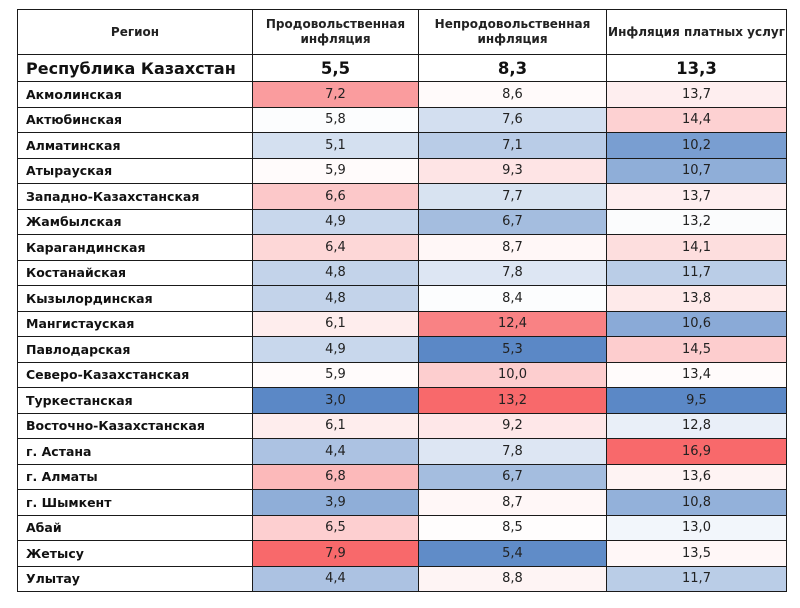  What do you see at coordinates (135, 578) in the screenshot?
I see `region-name: Улытау` at bounding box center [135, 578].